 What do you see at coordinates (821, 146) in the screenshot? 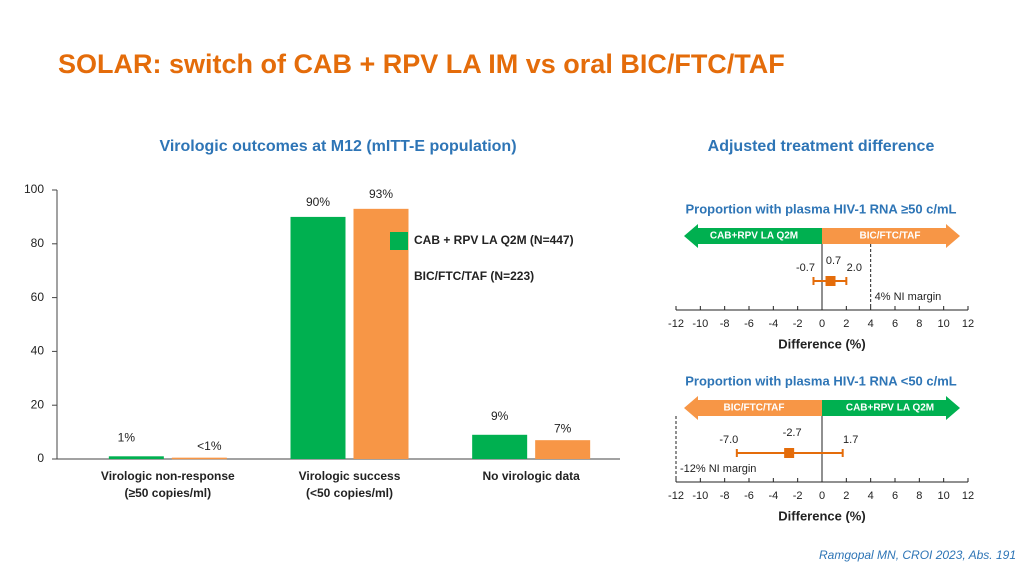
I see `panel-title: Adjusted treatment difference` at bounding box center [821, 146].